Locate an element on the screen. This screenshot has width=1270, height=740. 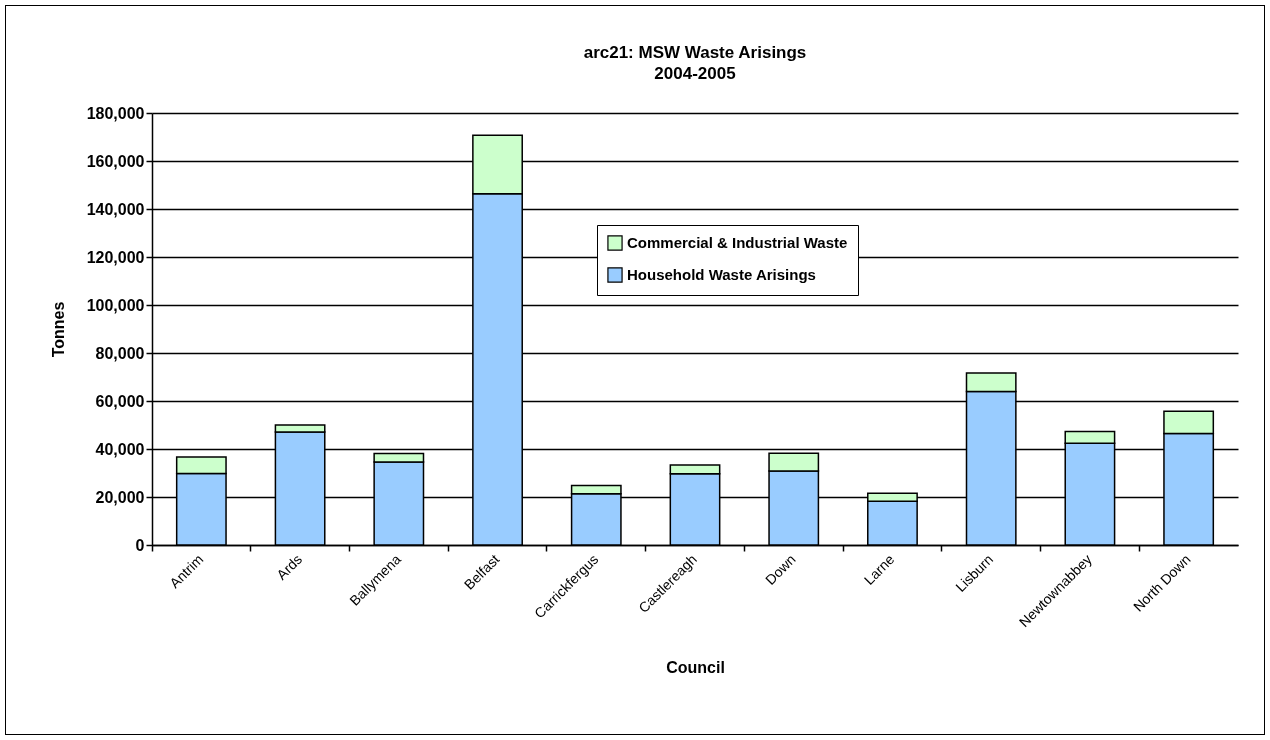
legend-label: Commercial & Industrial Waste is located at coordinates (737, 242).